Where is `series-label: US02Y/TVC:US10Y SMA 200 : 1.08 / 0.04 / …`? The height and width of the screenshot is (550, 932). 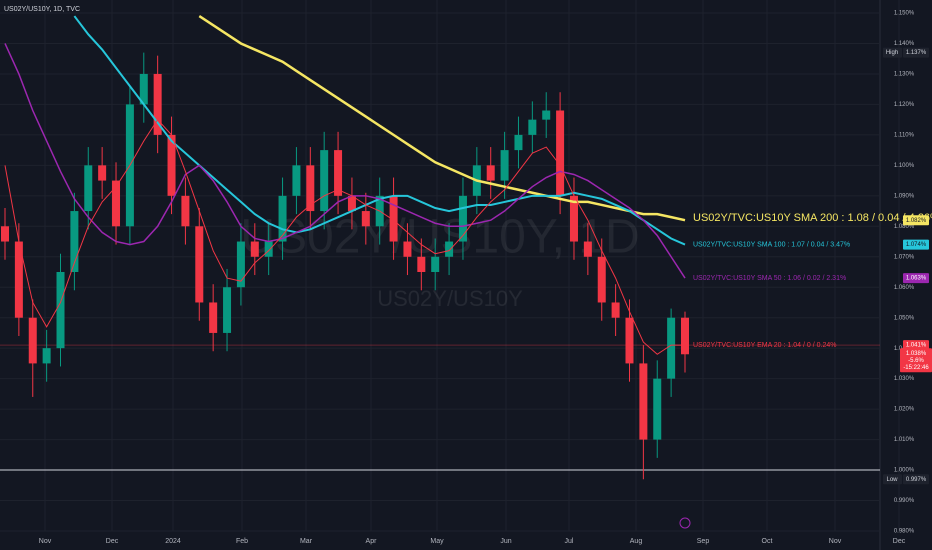 series-label: US02Y/TVC:US10Y SMA 200 : 1.08 / 0.04 / … is located at coordinates (812, 218).